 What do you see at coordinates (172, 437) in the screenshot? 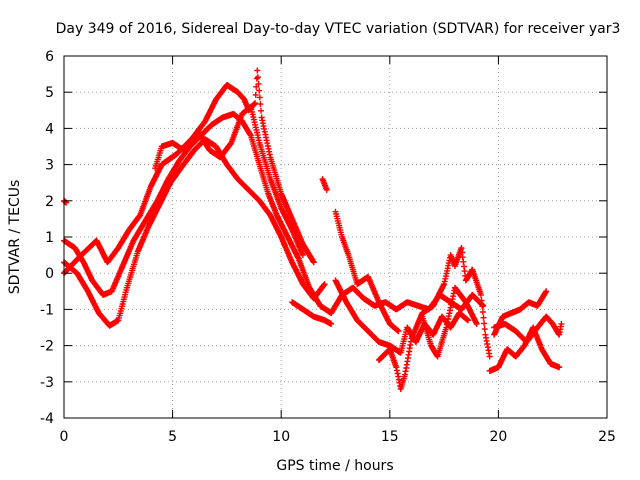
I see `x-tick-label: 5` at bounding box center [172, 437].